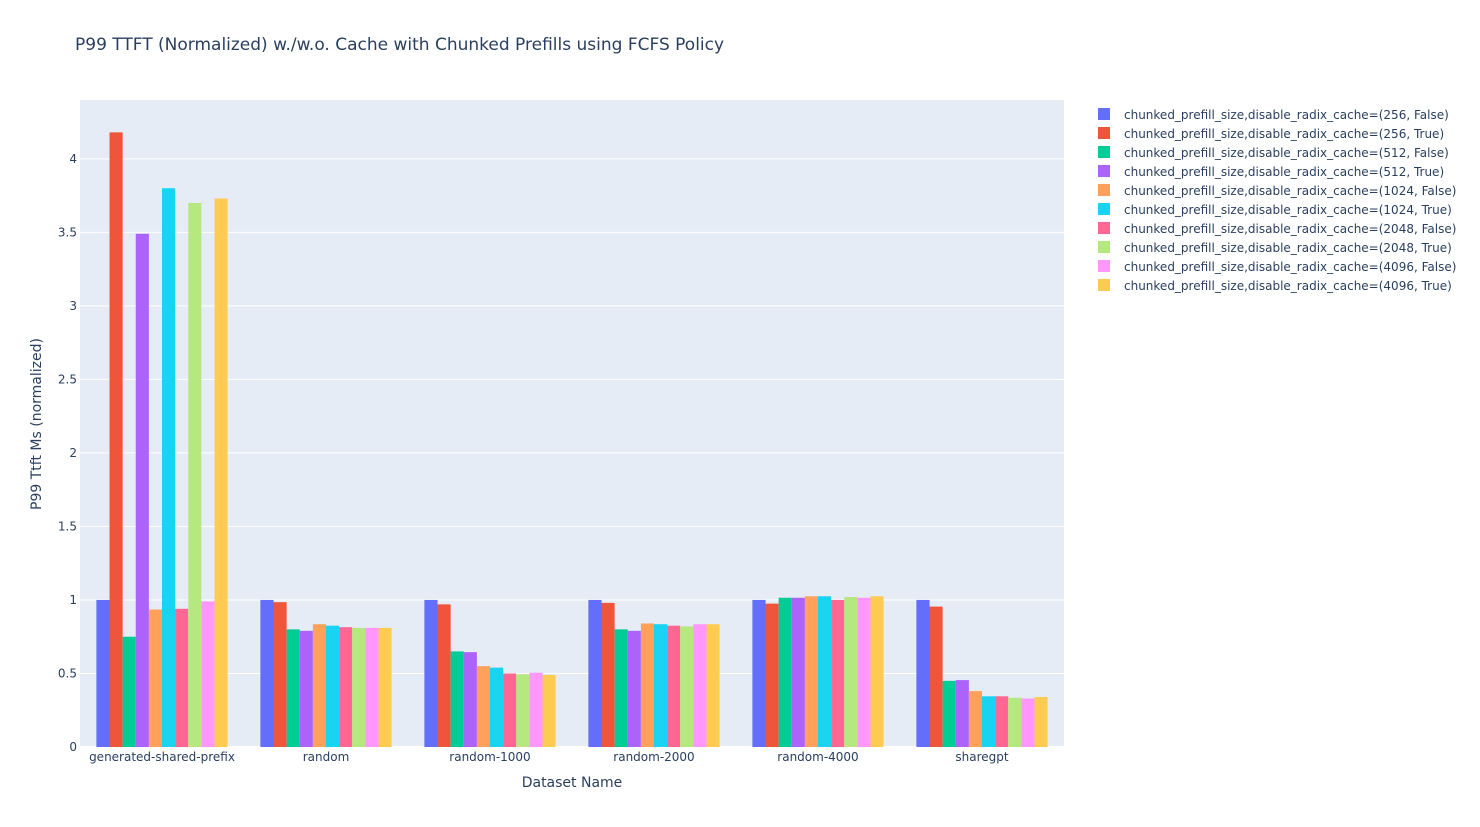  I want to click on y-tick-label: 2, so click(73, 453).